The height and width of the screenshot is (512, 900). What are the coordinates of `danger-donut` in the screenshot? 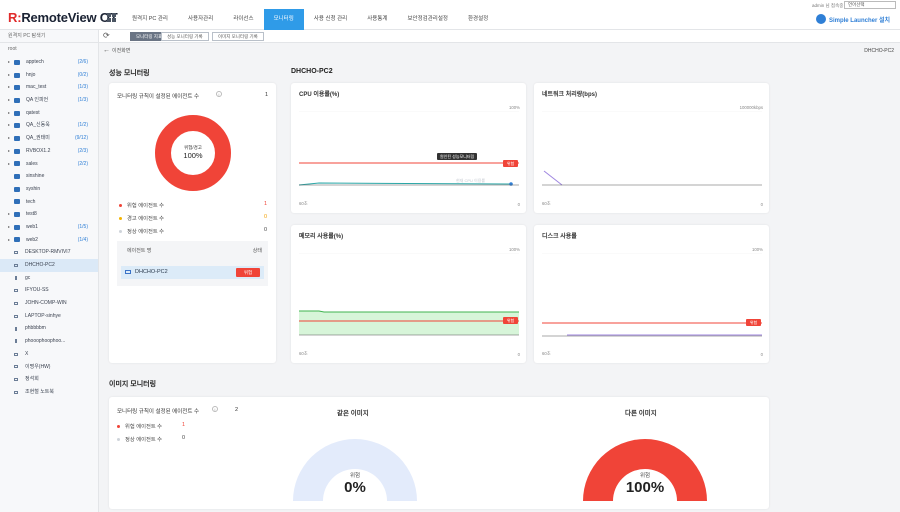 It's located at (193, 153).